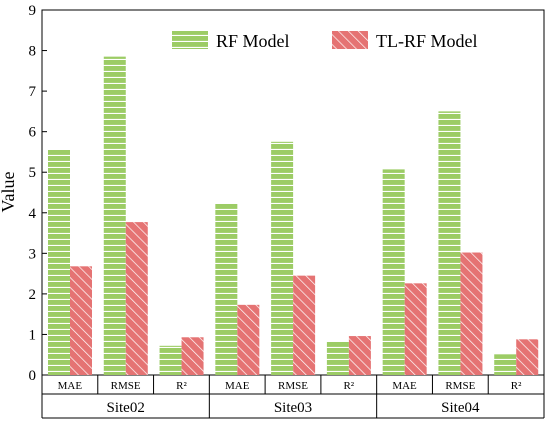 Image resolution: width=550 pixels, height=425 pixels. What do you see at coordinates (33, 173) in the screenshot?
I see `y-tick-label: 5` at bounding box center [33, 173].